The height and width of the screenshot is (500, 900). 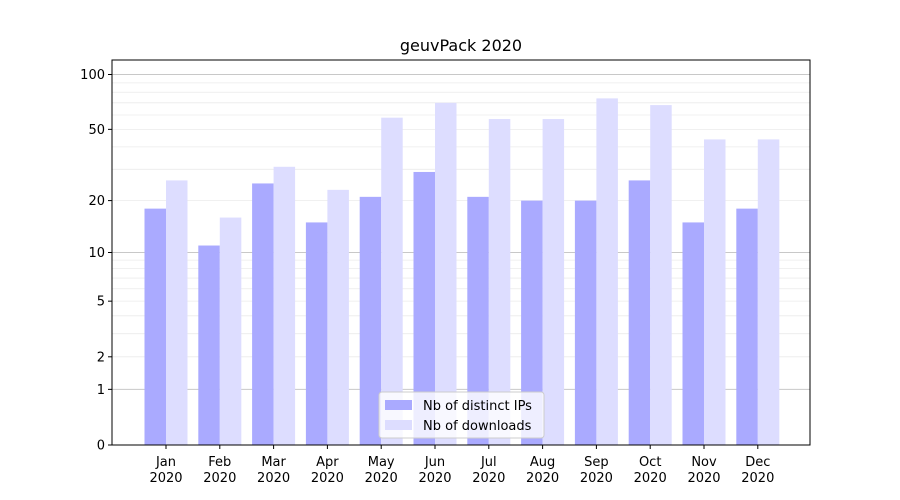 I want to click on x-tick-label: Apr 2020, so click(x=327, y=470).